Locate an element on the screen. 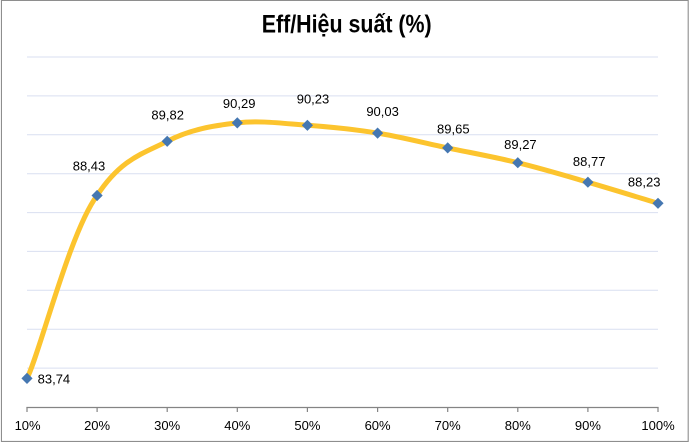  svg-text: 90,29 is located at coordinates (239, 103).